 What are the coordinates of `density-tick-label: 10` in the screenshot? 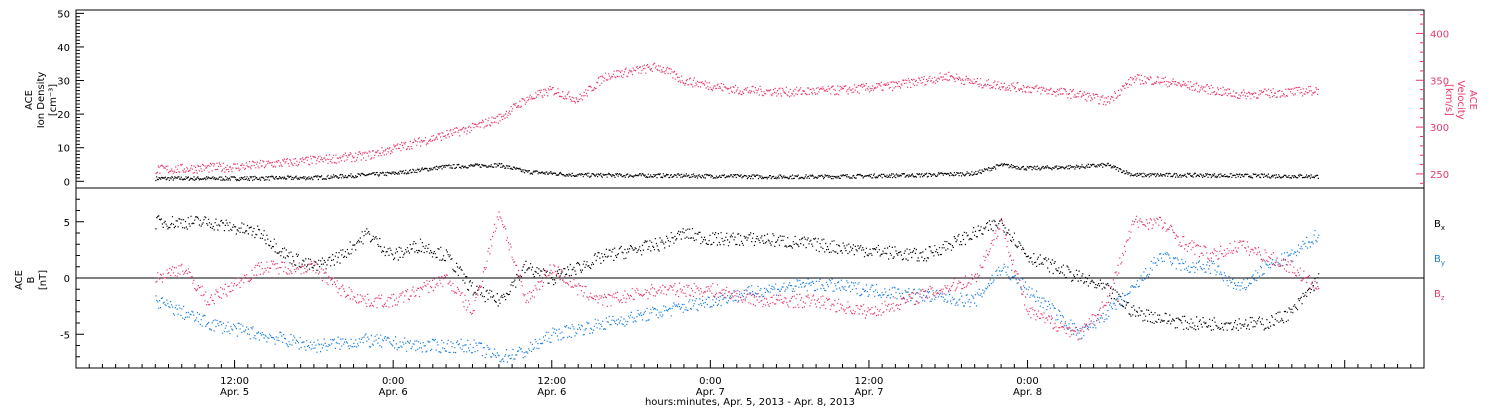 It's located at (63, 149).